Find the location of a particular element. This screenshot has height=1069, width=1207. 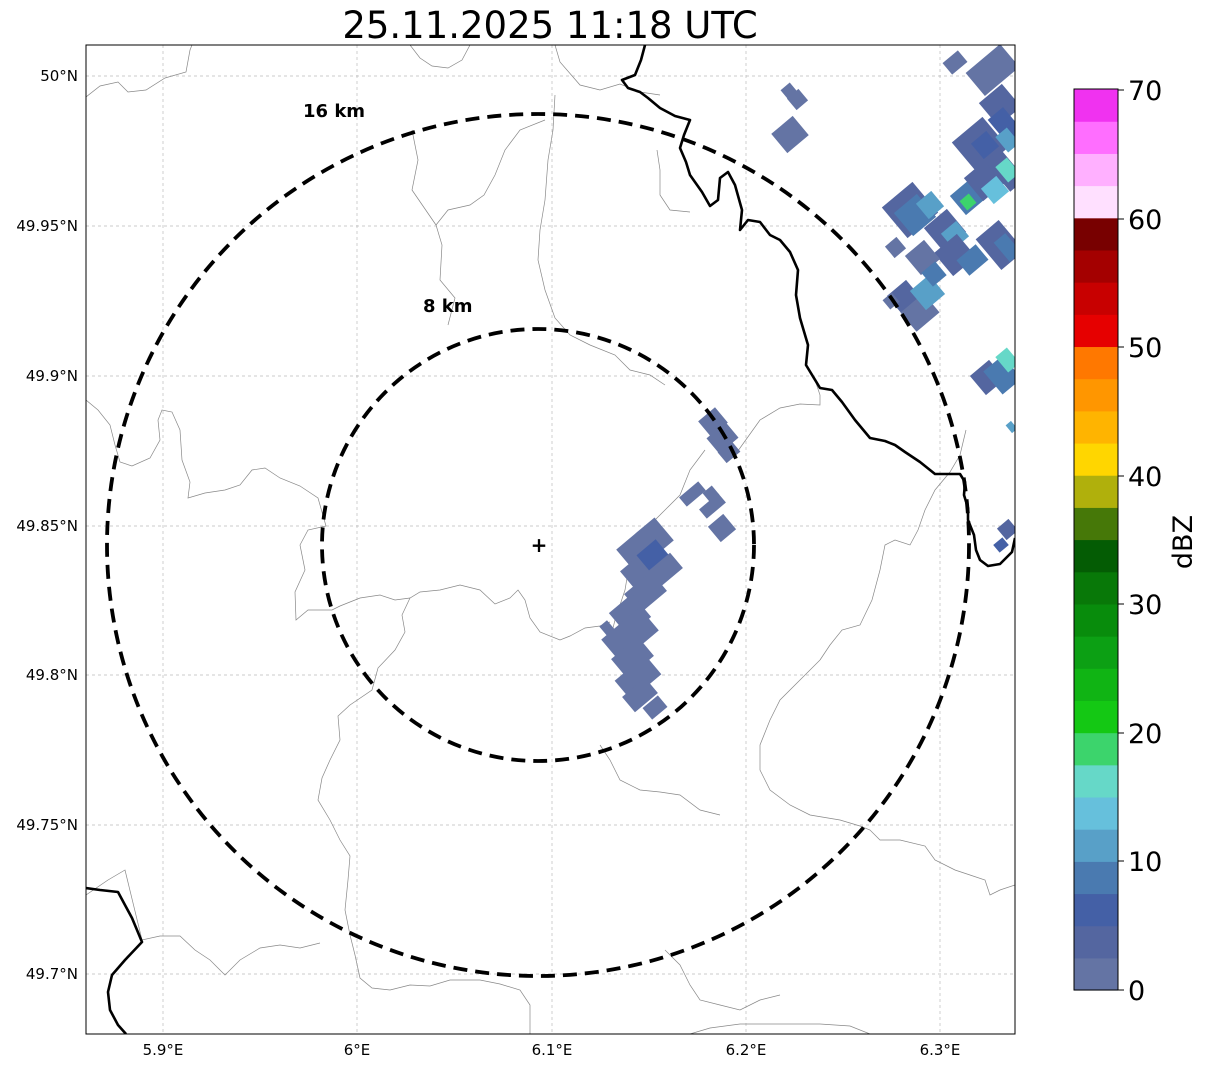

lon-tick-label: 6.1°E is located at coordinates (552, 1050).